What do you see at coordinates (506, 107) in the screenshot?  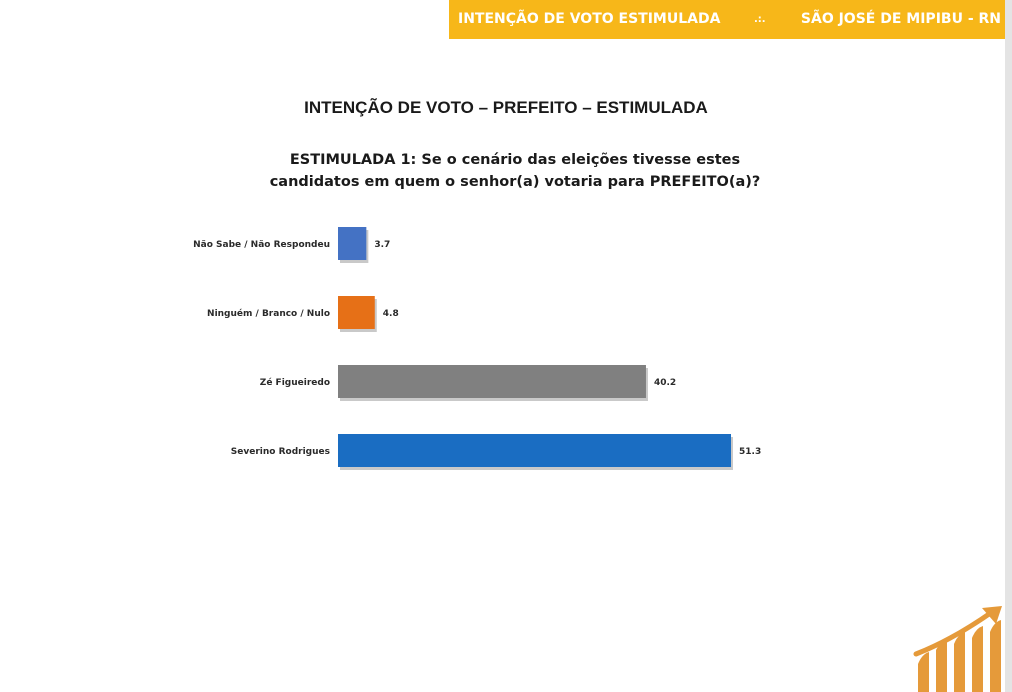 I see `chart-title: INTENÇÃO DE VOTO – PREFEITO – ESTIMULADA` at bounding box center [506, 107].